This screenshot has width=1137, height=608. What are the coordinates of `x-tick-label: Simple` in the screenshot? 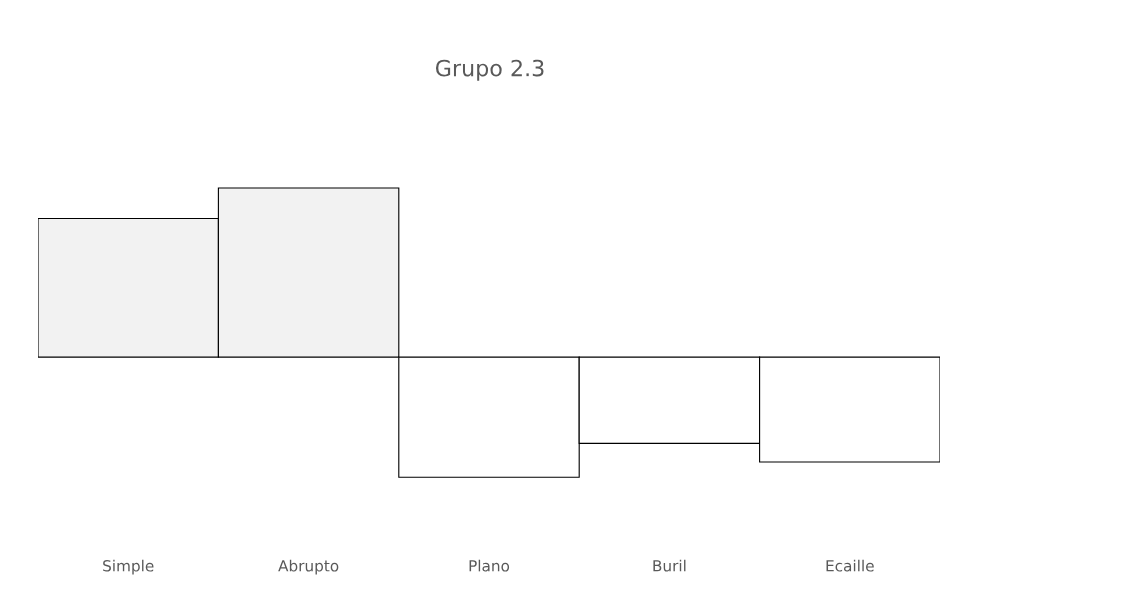 It's located at (128, 567).